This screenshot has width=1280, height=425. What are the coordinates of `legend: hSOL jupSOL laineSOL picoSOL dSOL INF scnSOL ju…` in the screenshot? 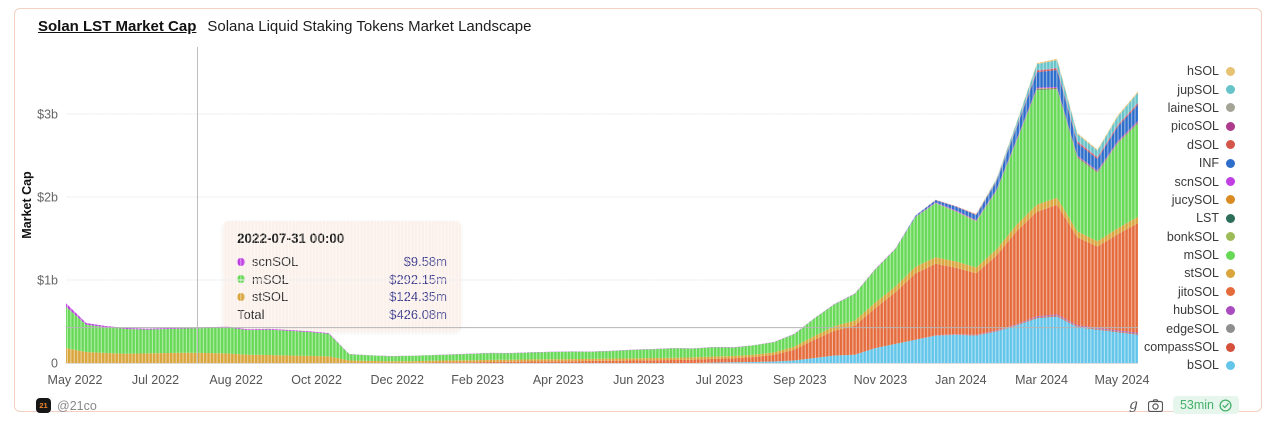 It's located at (1189, 218).